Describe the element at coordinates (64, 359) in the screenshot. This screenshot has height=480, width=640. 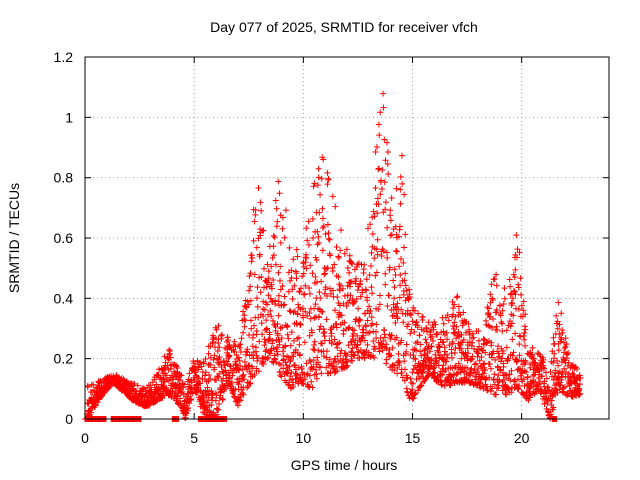
I see `y-tick-label: 0.2` at that location.